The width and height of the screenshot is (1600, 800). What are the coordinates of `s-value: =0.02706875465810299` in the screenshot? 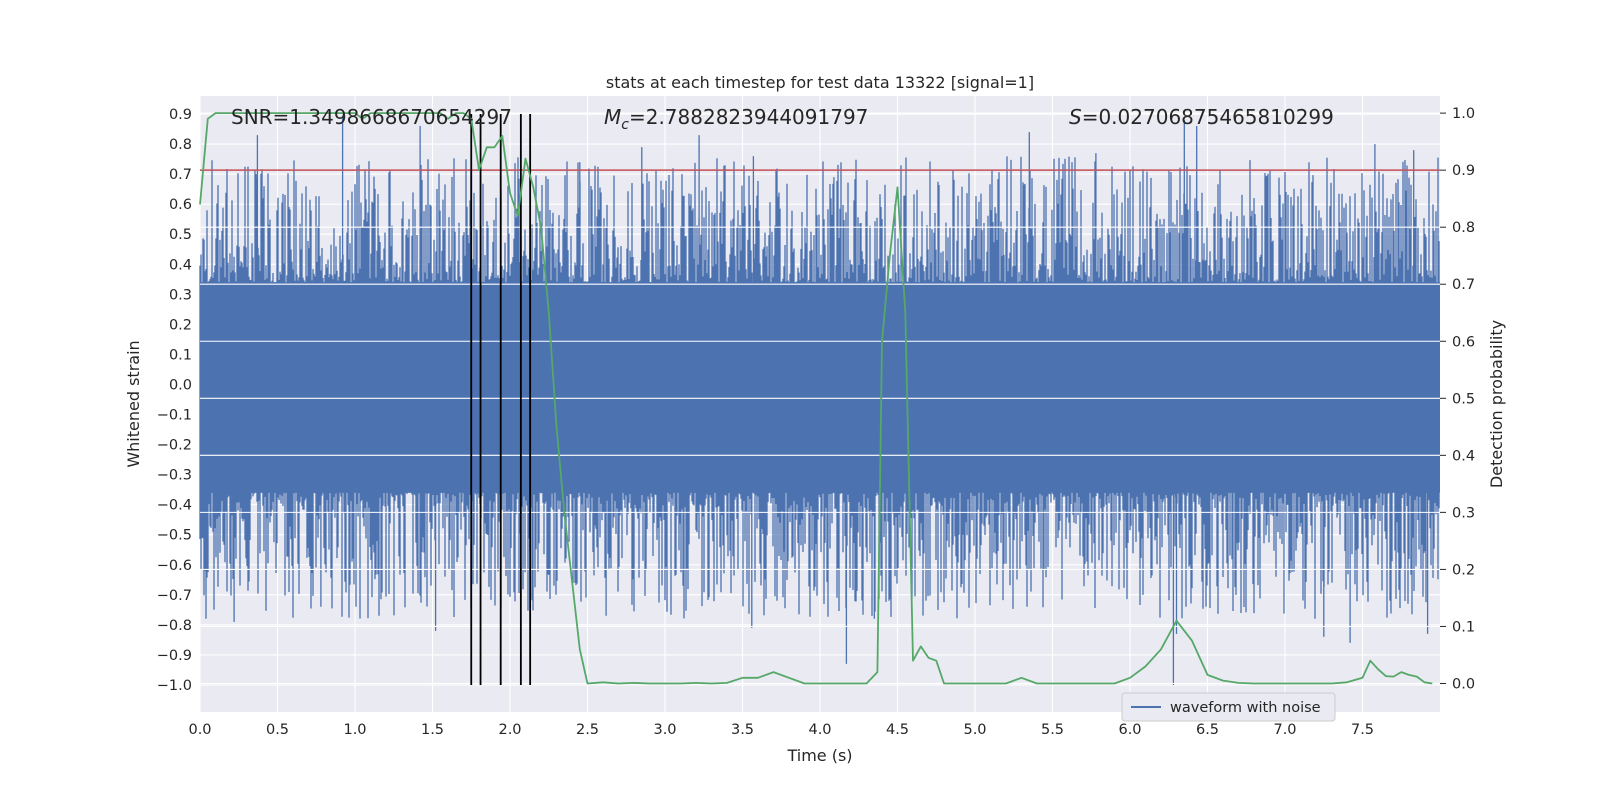 It's located at (1208, 117).